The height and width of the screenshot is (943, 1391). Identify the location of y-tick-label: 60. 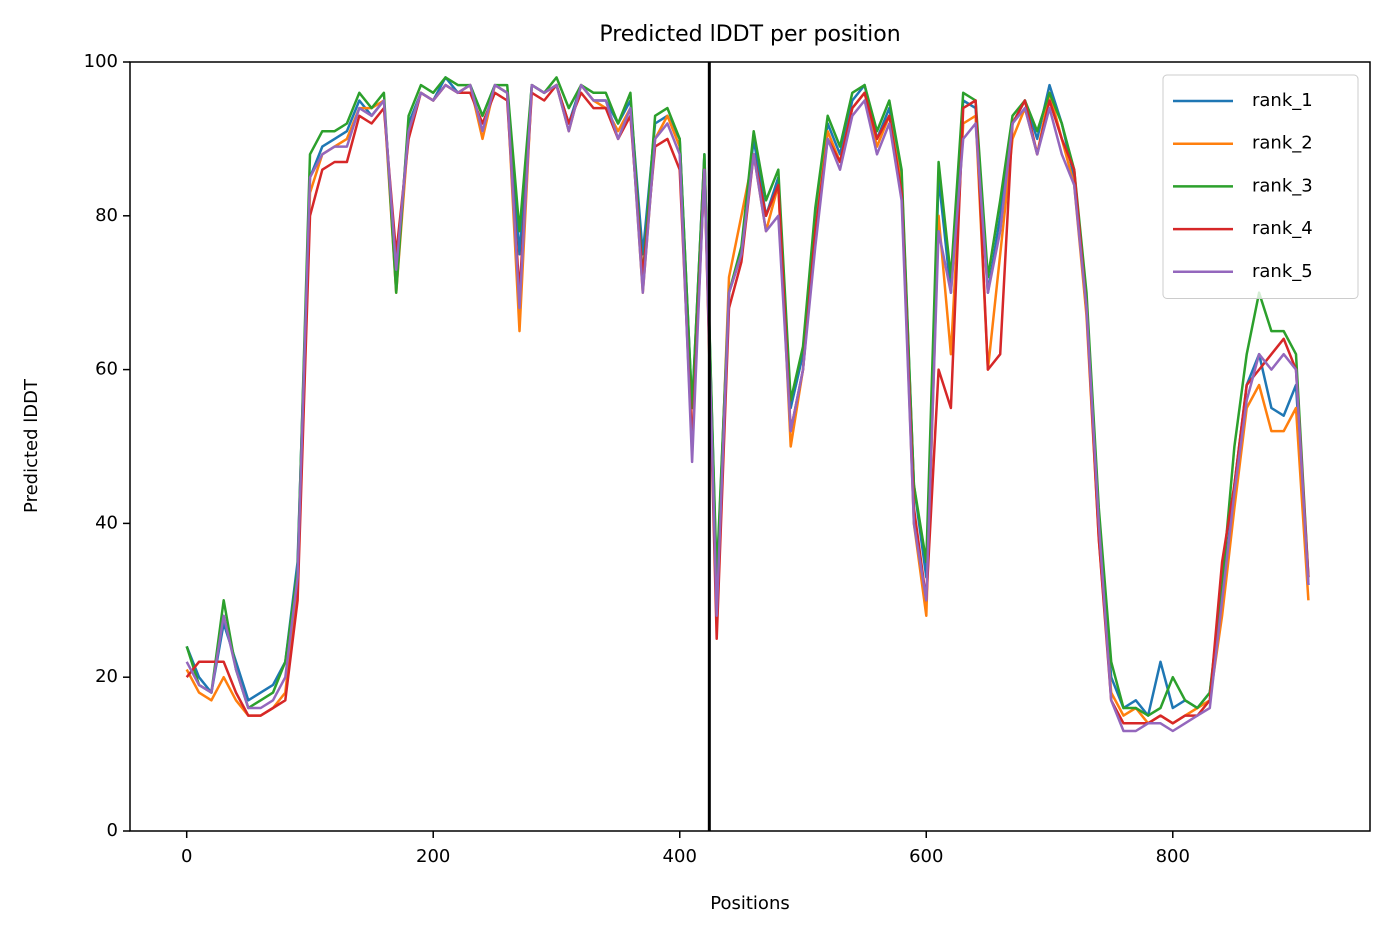
(106, 369).